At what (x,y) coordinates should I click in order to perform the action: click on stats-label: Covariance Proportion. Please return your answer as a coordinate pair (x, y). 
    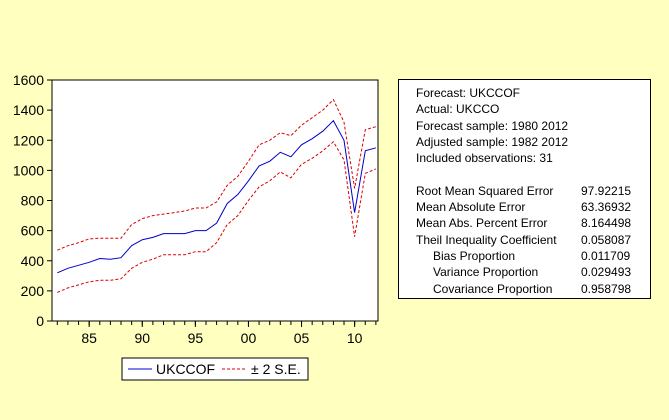
    Looking at the image, I should click on (493, 288).